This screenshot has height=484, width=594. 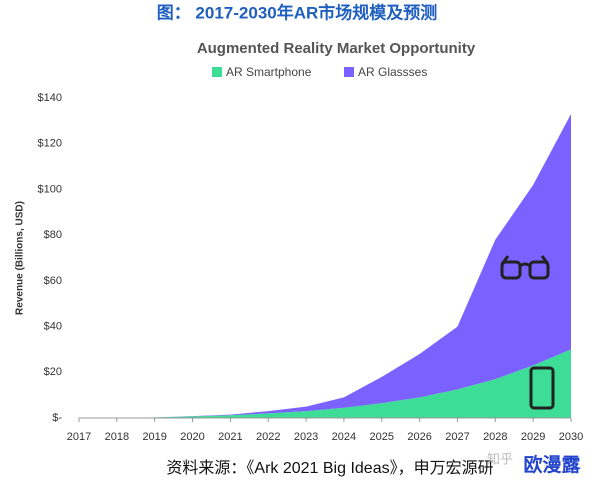 What do you see at coordinates (20, 258) in the screenshot?
I see `y-axis-label: Revenue (Billions, USD)` at bounding box center [20, 258].